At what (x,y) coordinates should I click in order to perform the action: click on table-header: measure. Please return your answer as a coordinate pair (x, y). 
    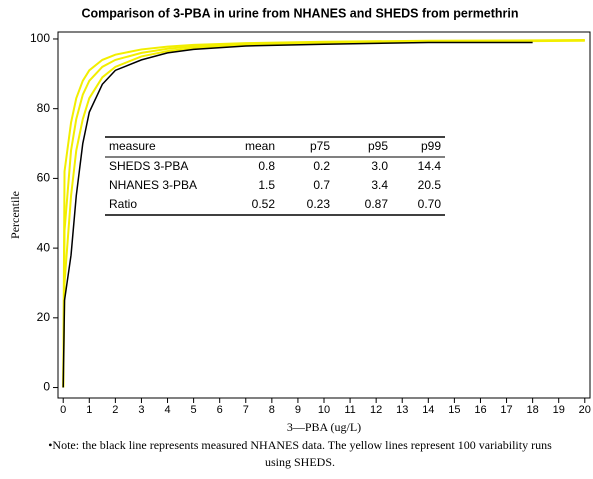
    Looking at the image, I should click on (132, 146).